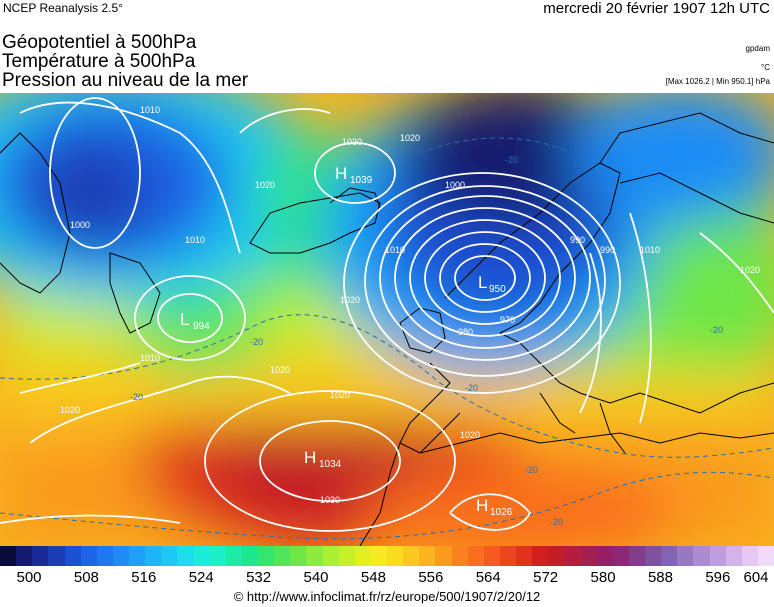 The height and width of the screenshot is (607, 774). I want to click on title-pressure: Pression au niveau de la mer, so click(125, 80).